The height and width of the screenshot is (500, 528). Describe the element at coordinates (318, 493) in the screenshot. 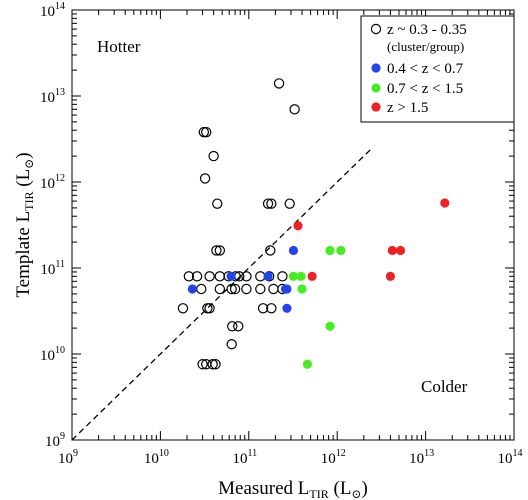

I see `x-axis-title-sub: TIR` at that location.